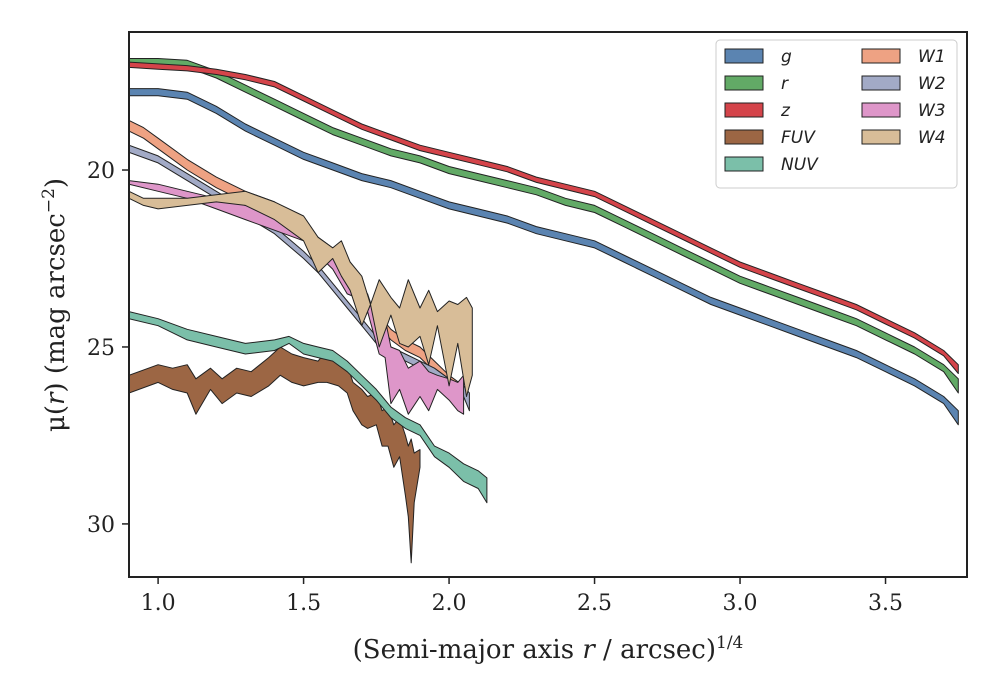 Image resolution: width=1000 pixels, height=700 pixels. What do you see at coordinates (101, 525) in the screenshot?
I see `y-tick-label: 30` at bounding box center [101, 525].